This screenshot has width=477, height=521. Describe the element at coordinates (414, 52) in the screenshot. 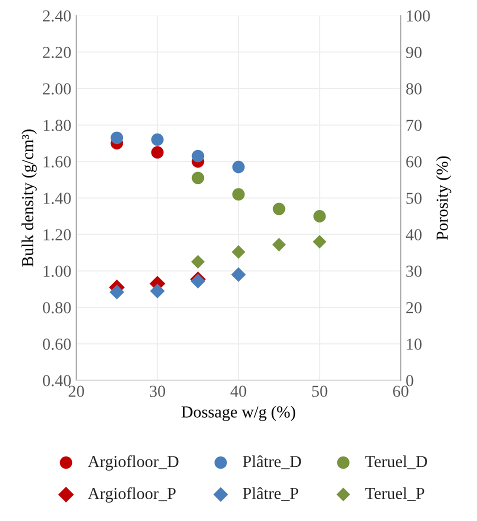

I see `y2-tick-label: 90` at that location.